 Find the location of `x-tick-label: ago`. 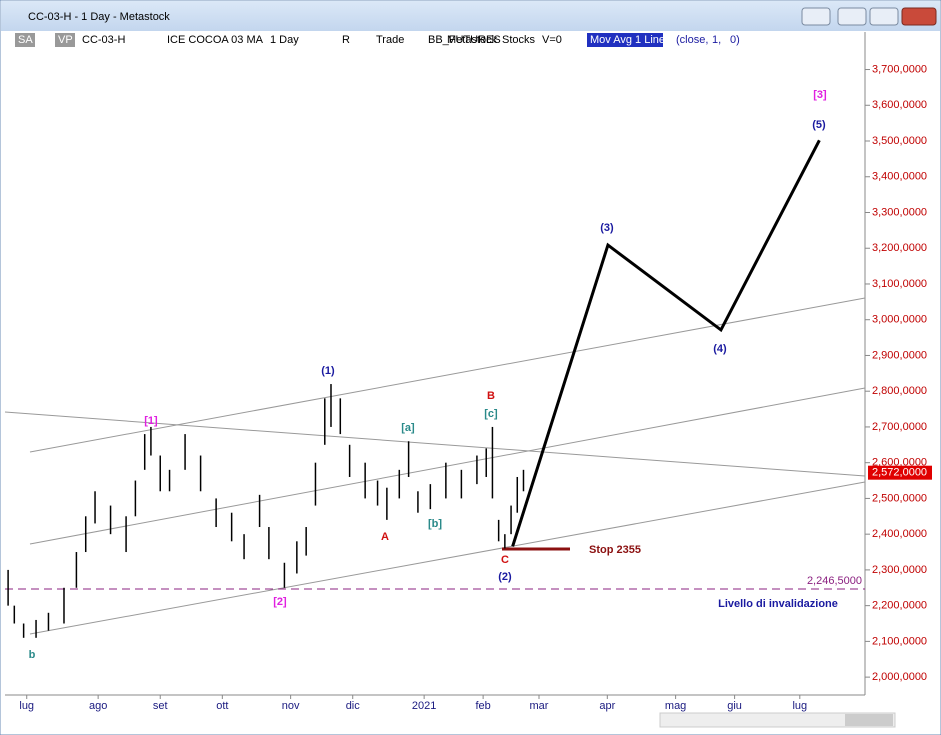

x-tick-label: ago is located at coordinates (98, 706).